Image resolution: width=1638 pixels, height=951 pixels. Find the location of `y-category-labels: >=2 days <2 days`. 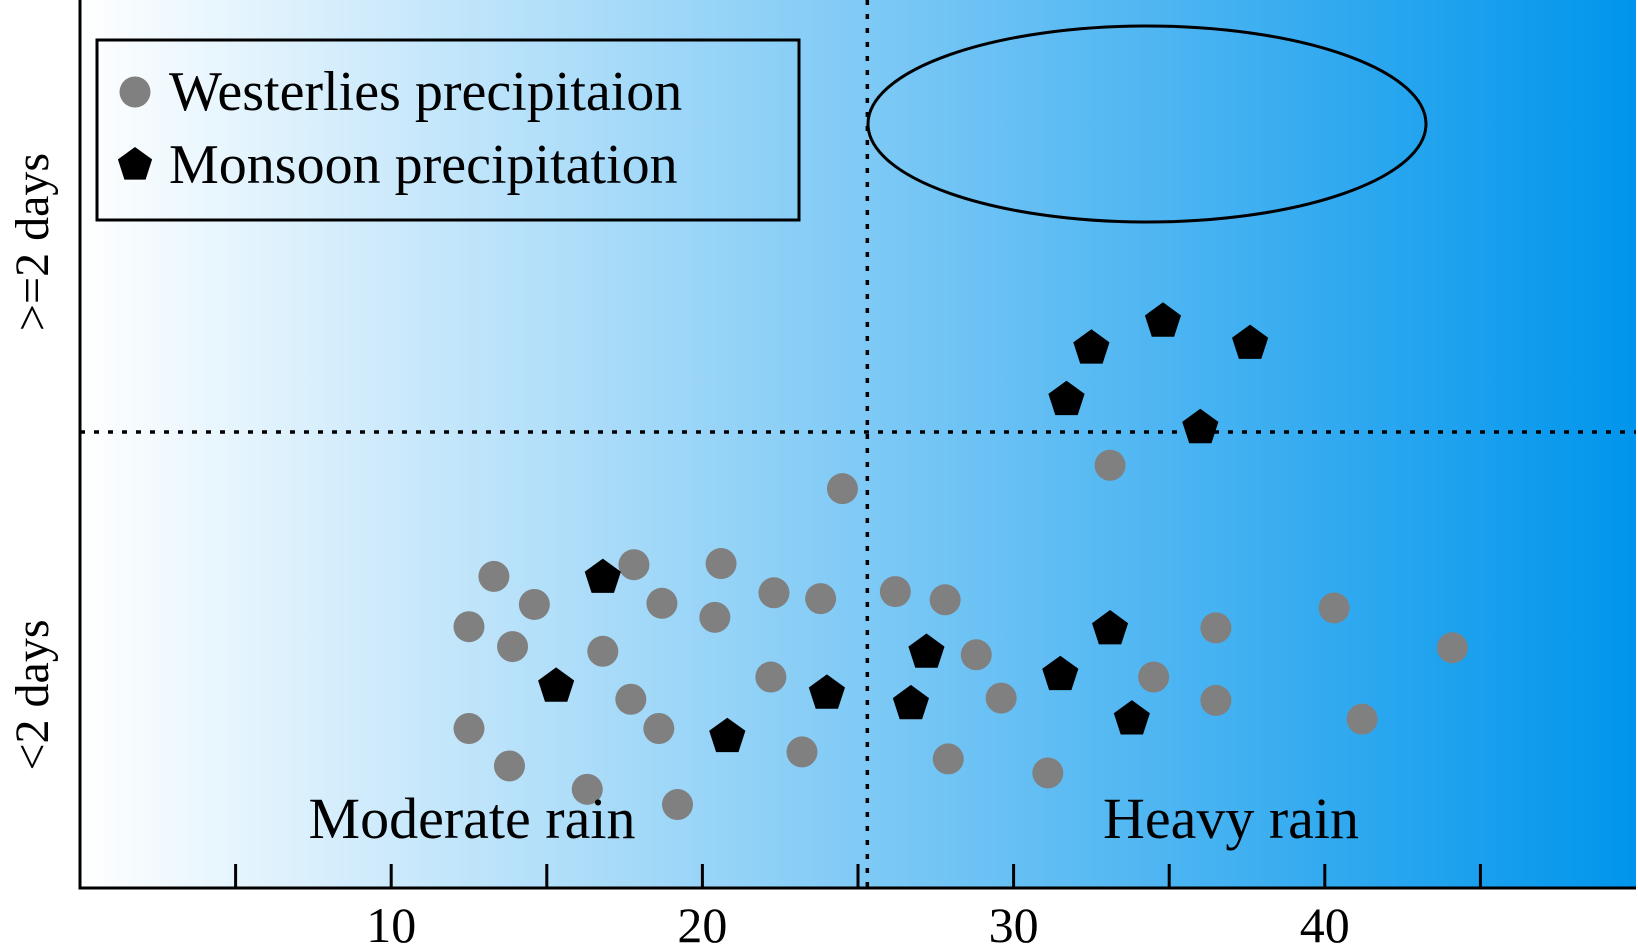

y-category-labels: >=2 days <2 days is located at coordinates (32, 462).